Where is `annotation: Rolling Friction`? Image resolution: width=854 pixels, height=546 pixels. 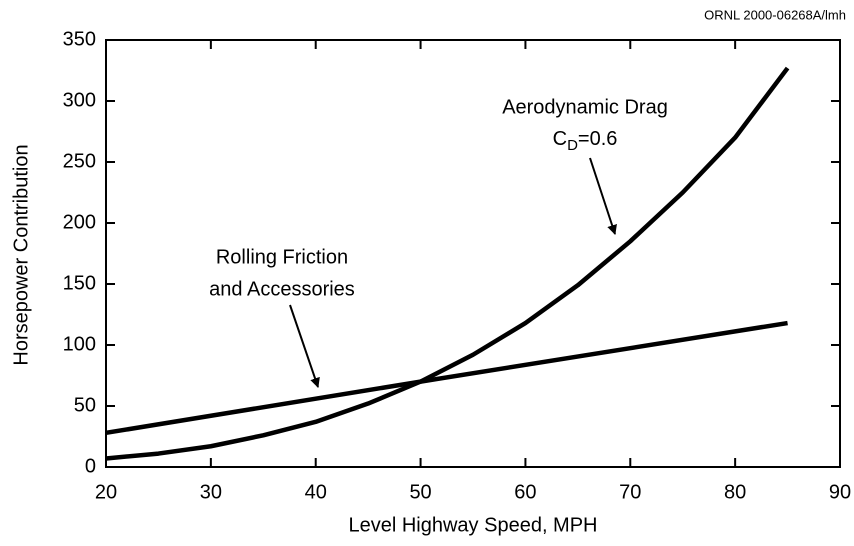
annotation: Rolling Friction is located at coordinates (282, 257).